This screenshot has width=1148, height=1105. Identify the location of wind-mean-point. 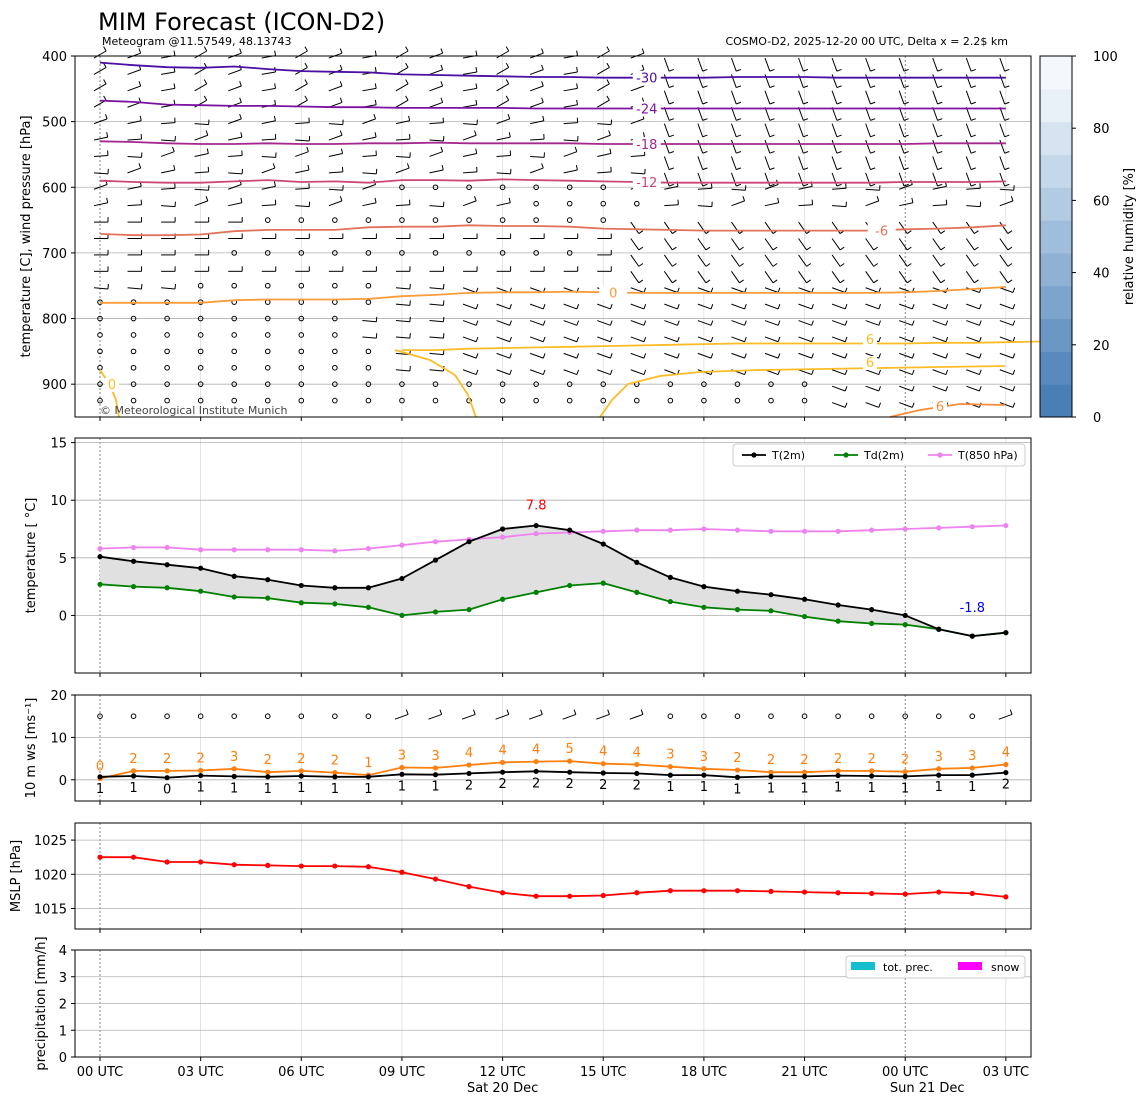
(1006, 772).